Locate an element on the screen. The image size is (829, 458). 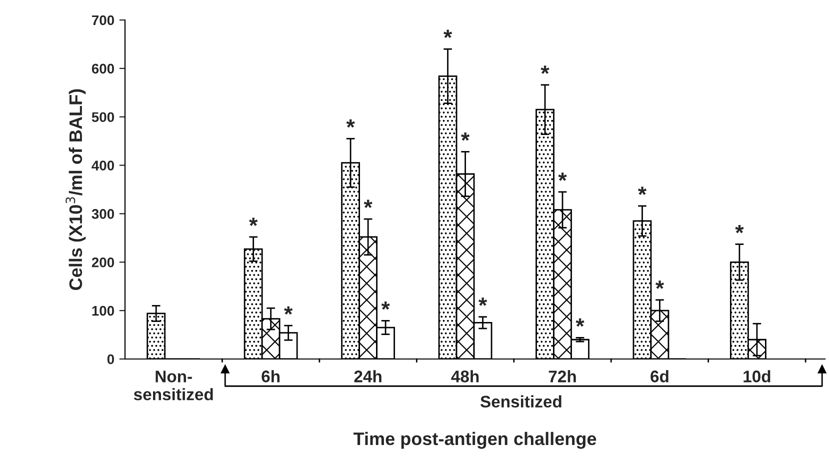
x-tick-label: 72h is located at coordinates (562, 376).